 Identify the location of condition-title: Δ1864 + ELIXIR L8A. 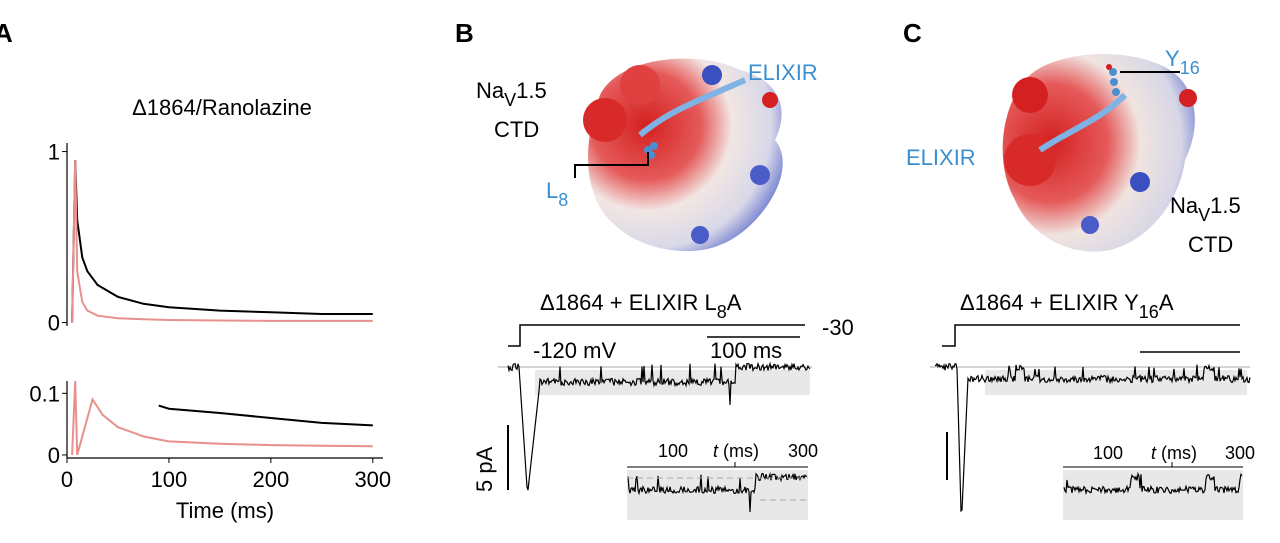
(641, 306).